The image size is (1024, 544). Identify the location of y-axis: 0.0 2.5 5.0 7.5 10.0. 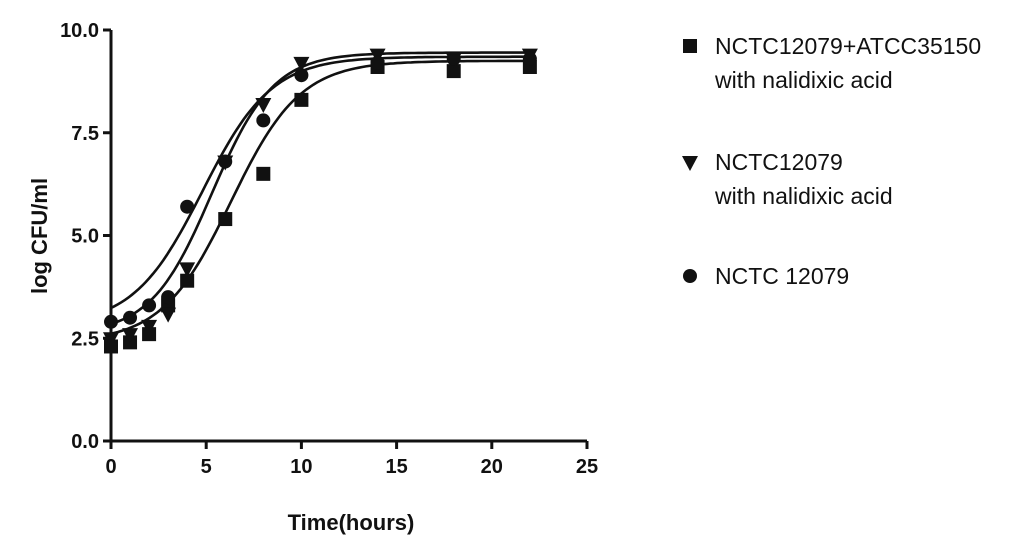
(86, 236).